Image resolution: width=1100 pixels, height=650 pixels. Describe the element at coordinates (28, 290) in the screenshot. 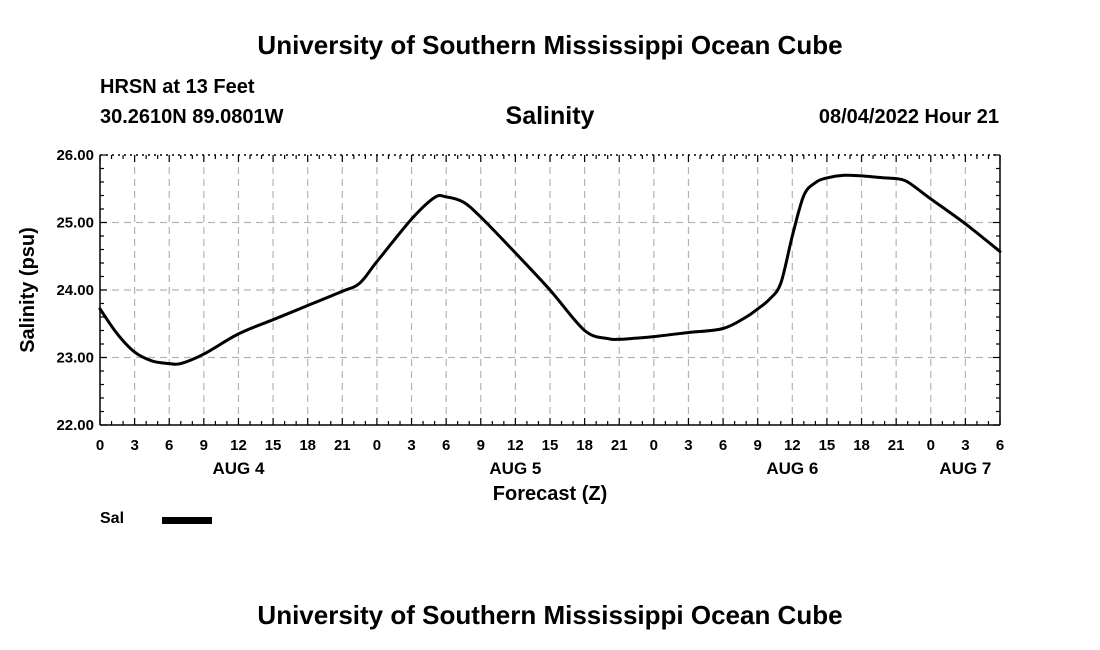

I see `y-axis-label: Salinity (psu)` at that location.